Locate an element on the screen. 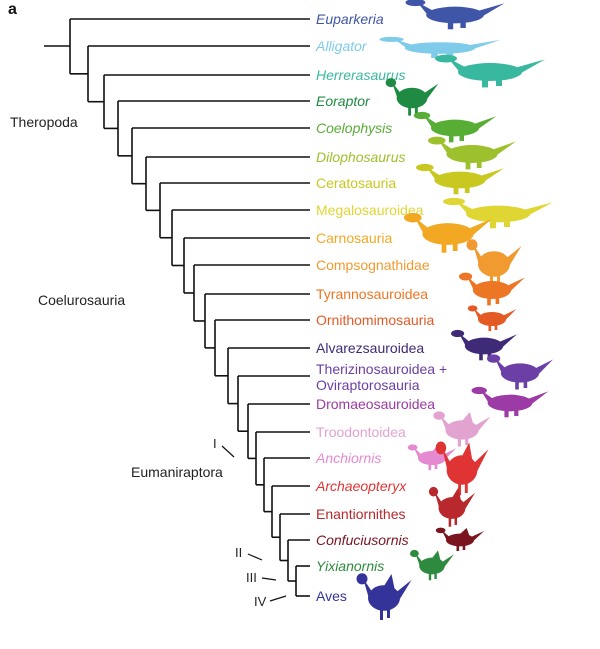 The width and height of the screenshot is (600, 649). taxon-label: Archaeopteryx is located at coordinates (361, 486).